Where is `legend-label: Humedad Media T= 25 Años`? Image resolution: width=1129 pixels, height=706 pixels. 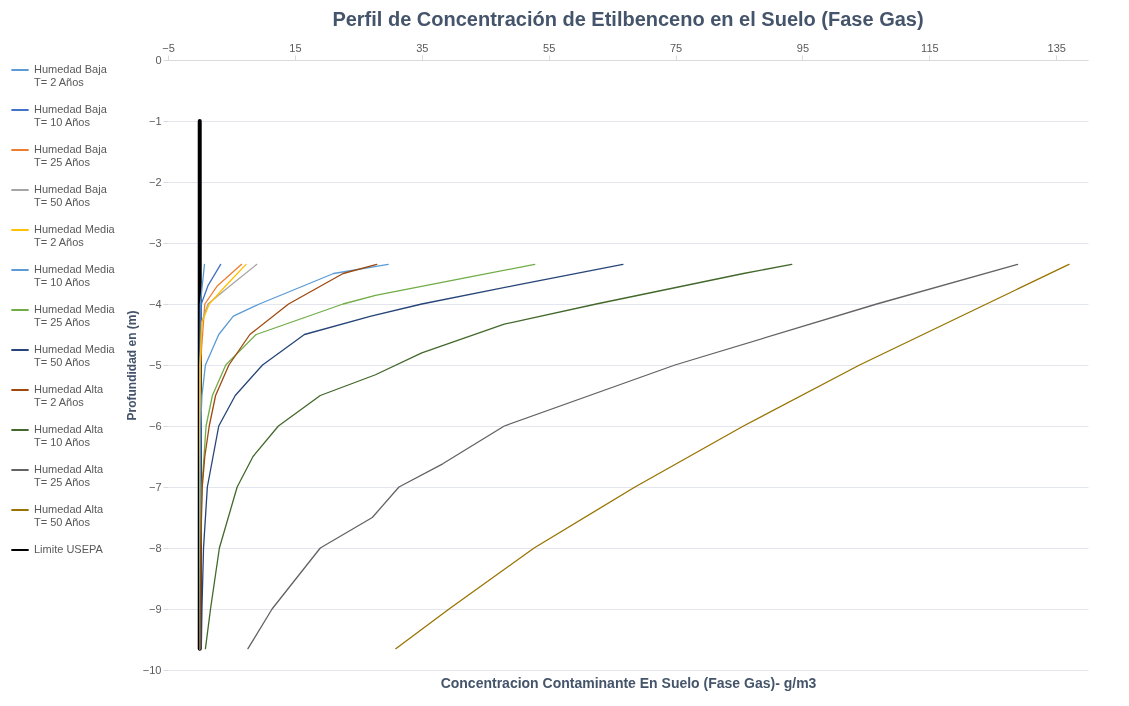 legend-label: Humedad Media T= 25 Años is located at coordinates (75, 315).